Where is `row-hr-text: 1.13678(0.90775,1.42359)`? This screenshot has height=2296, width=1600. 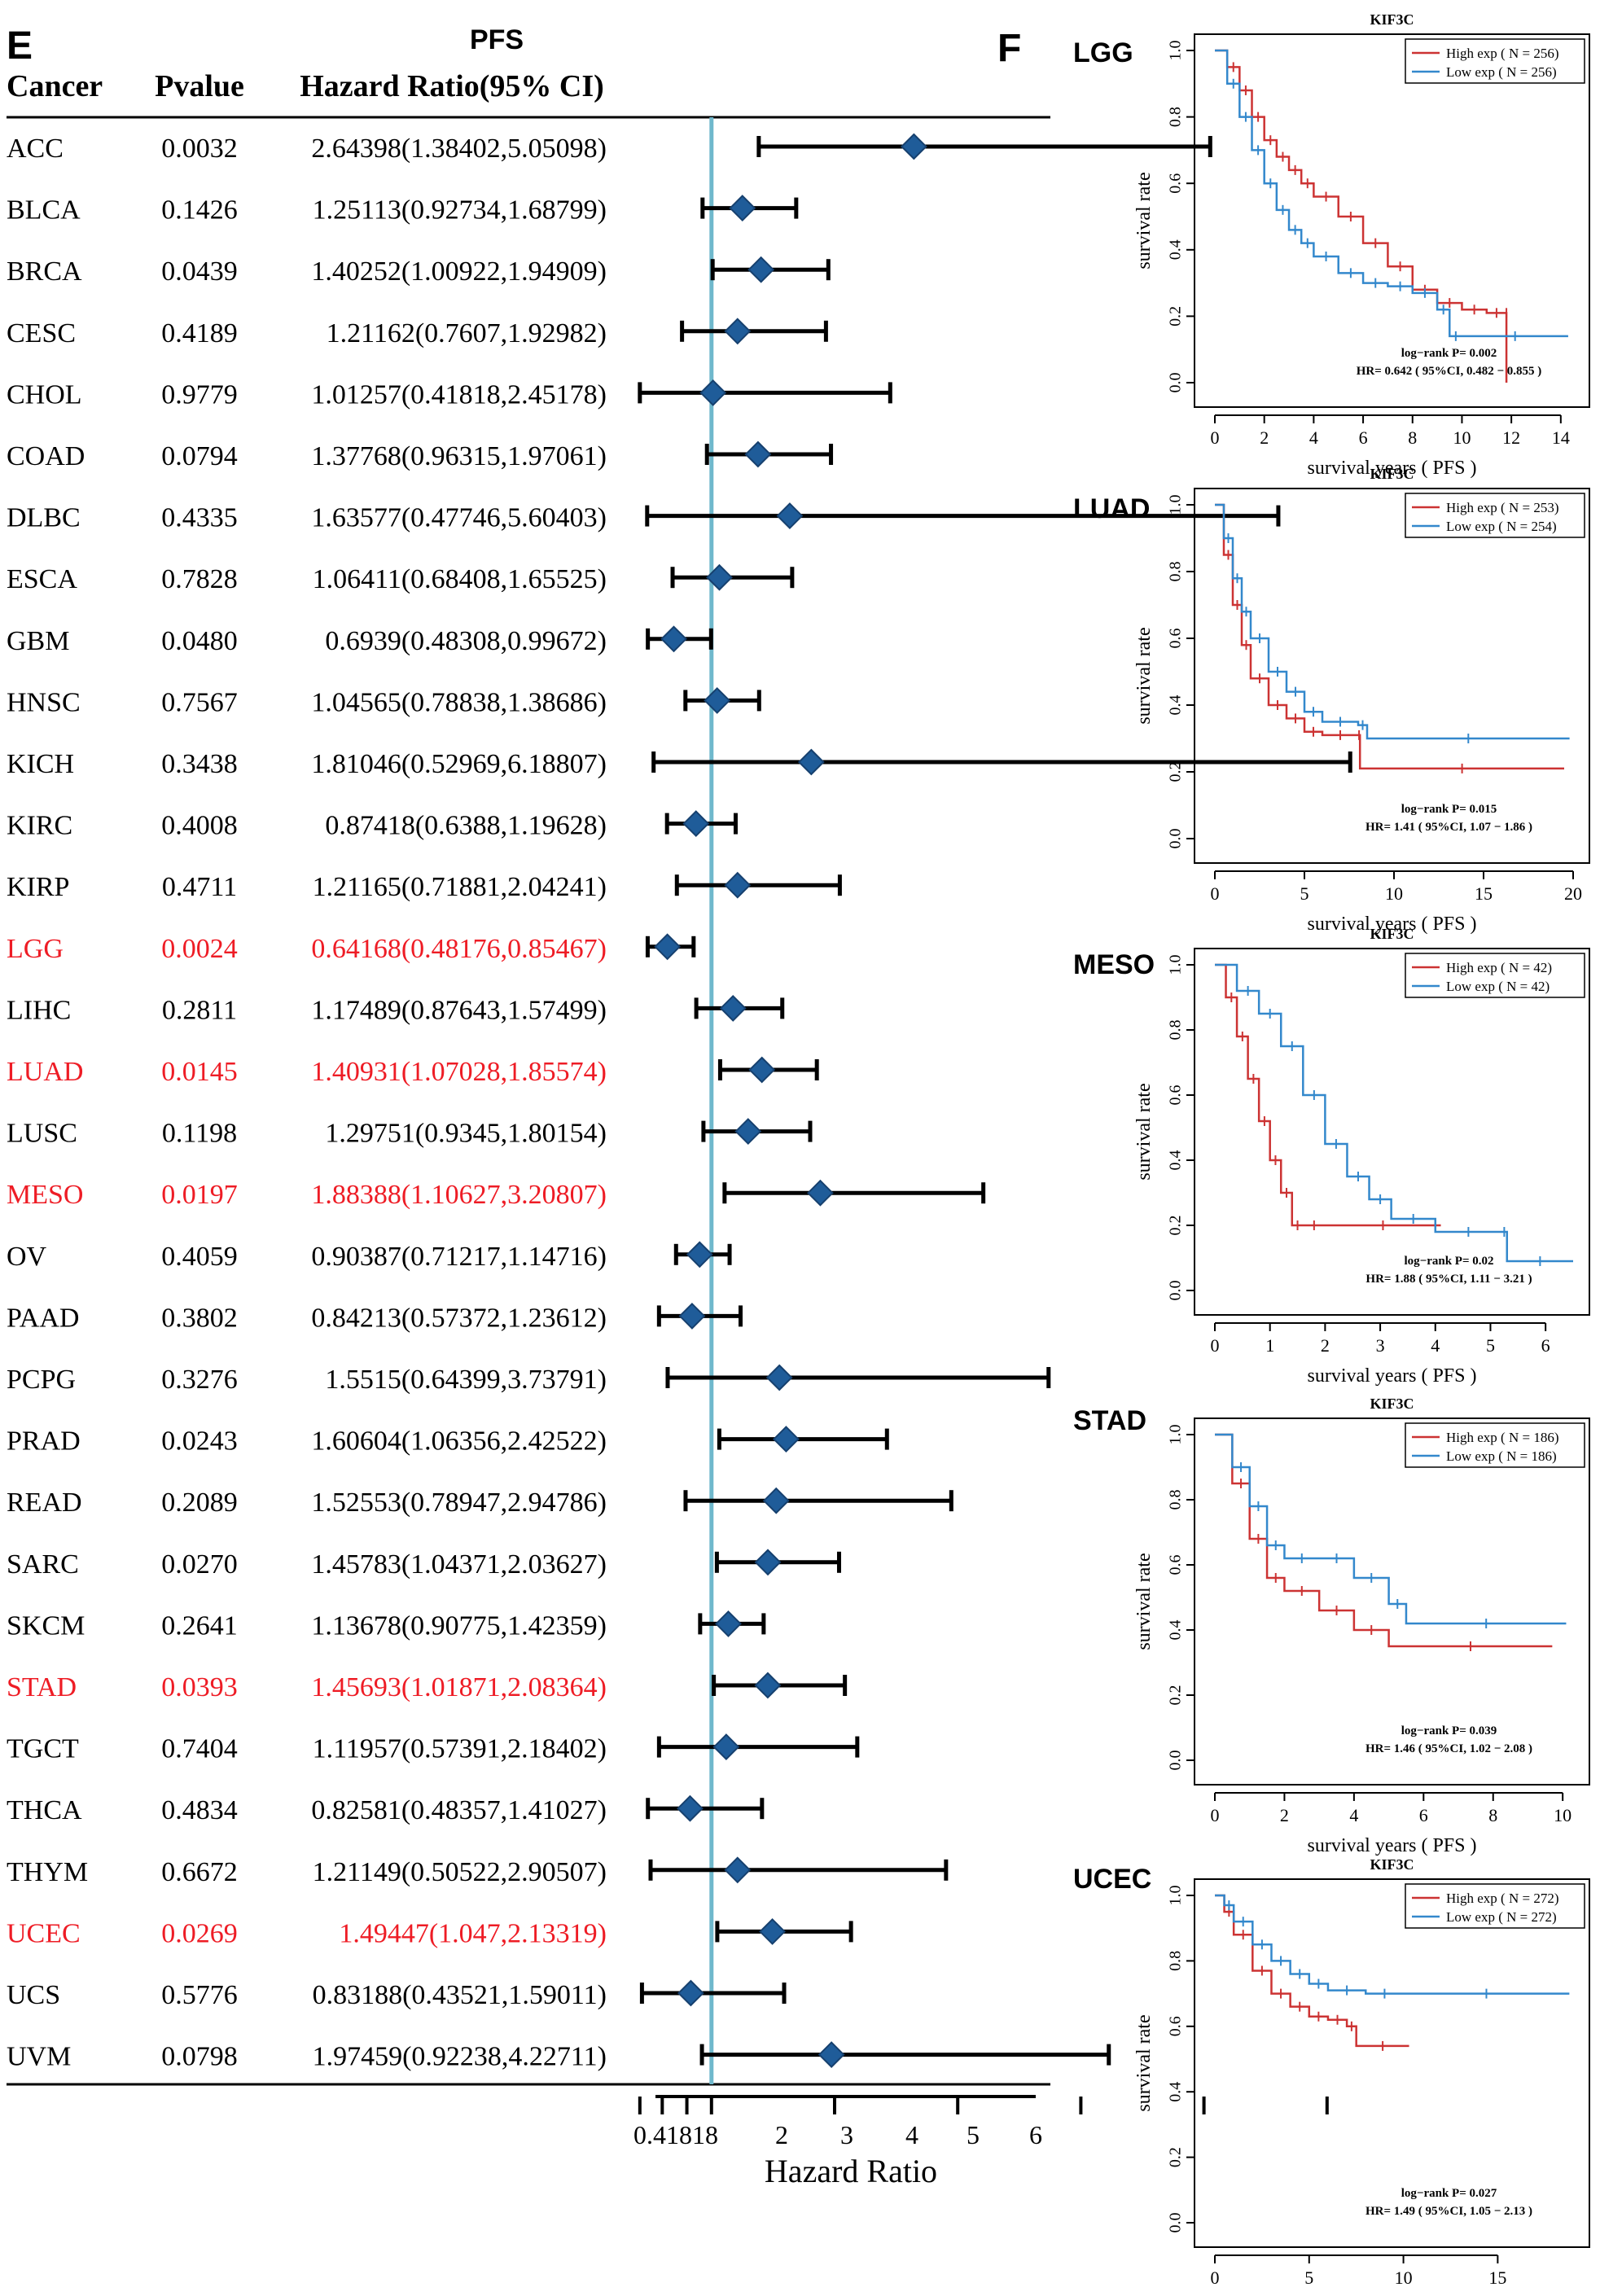
row-hr-text: 1.13678(0.90775,1.42359) is located at coordinates (459, 1625).